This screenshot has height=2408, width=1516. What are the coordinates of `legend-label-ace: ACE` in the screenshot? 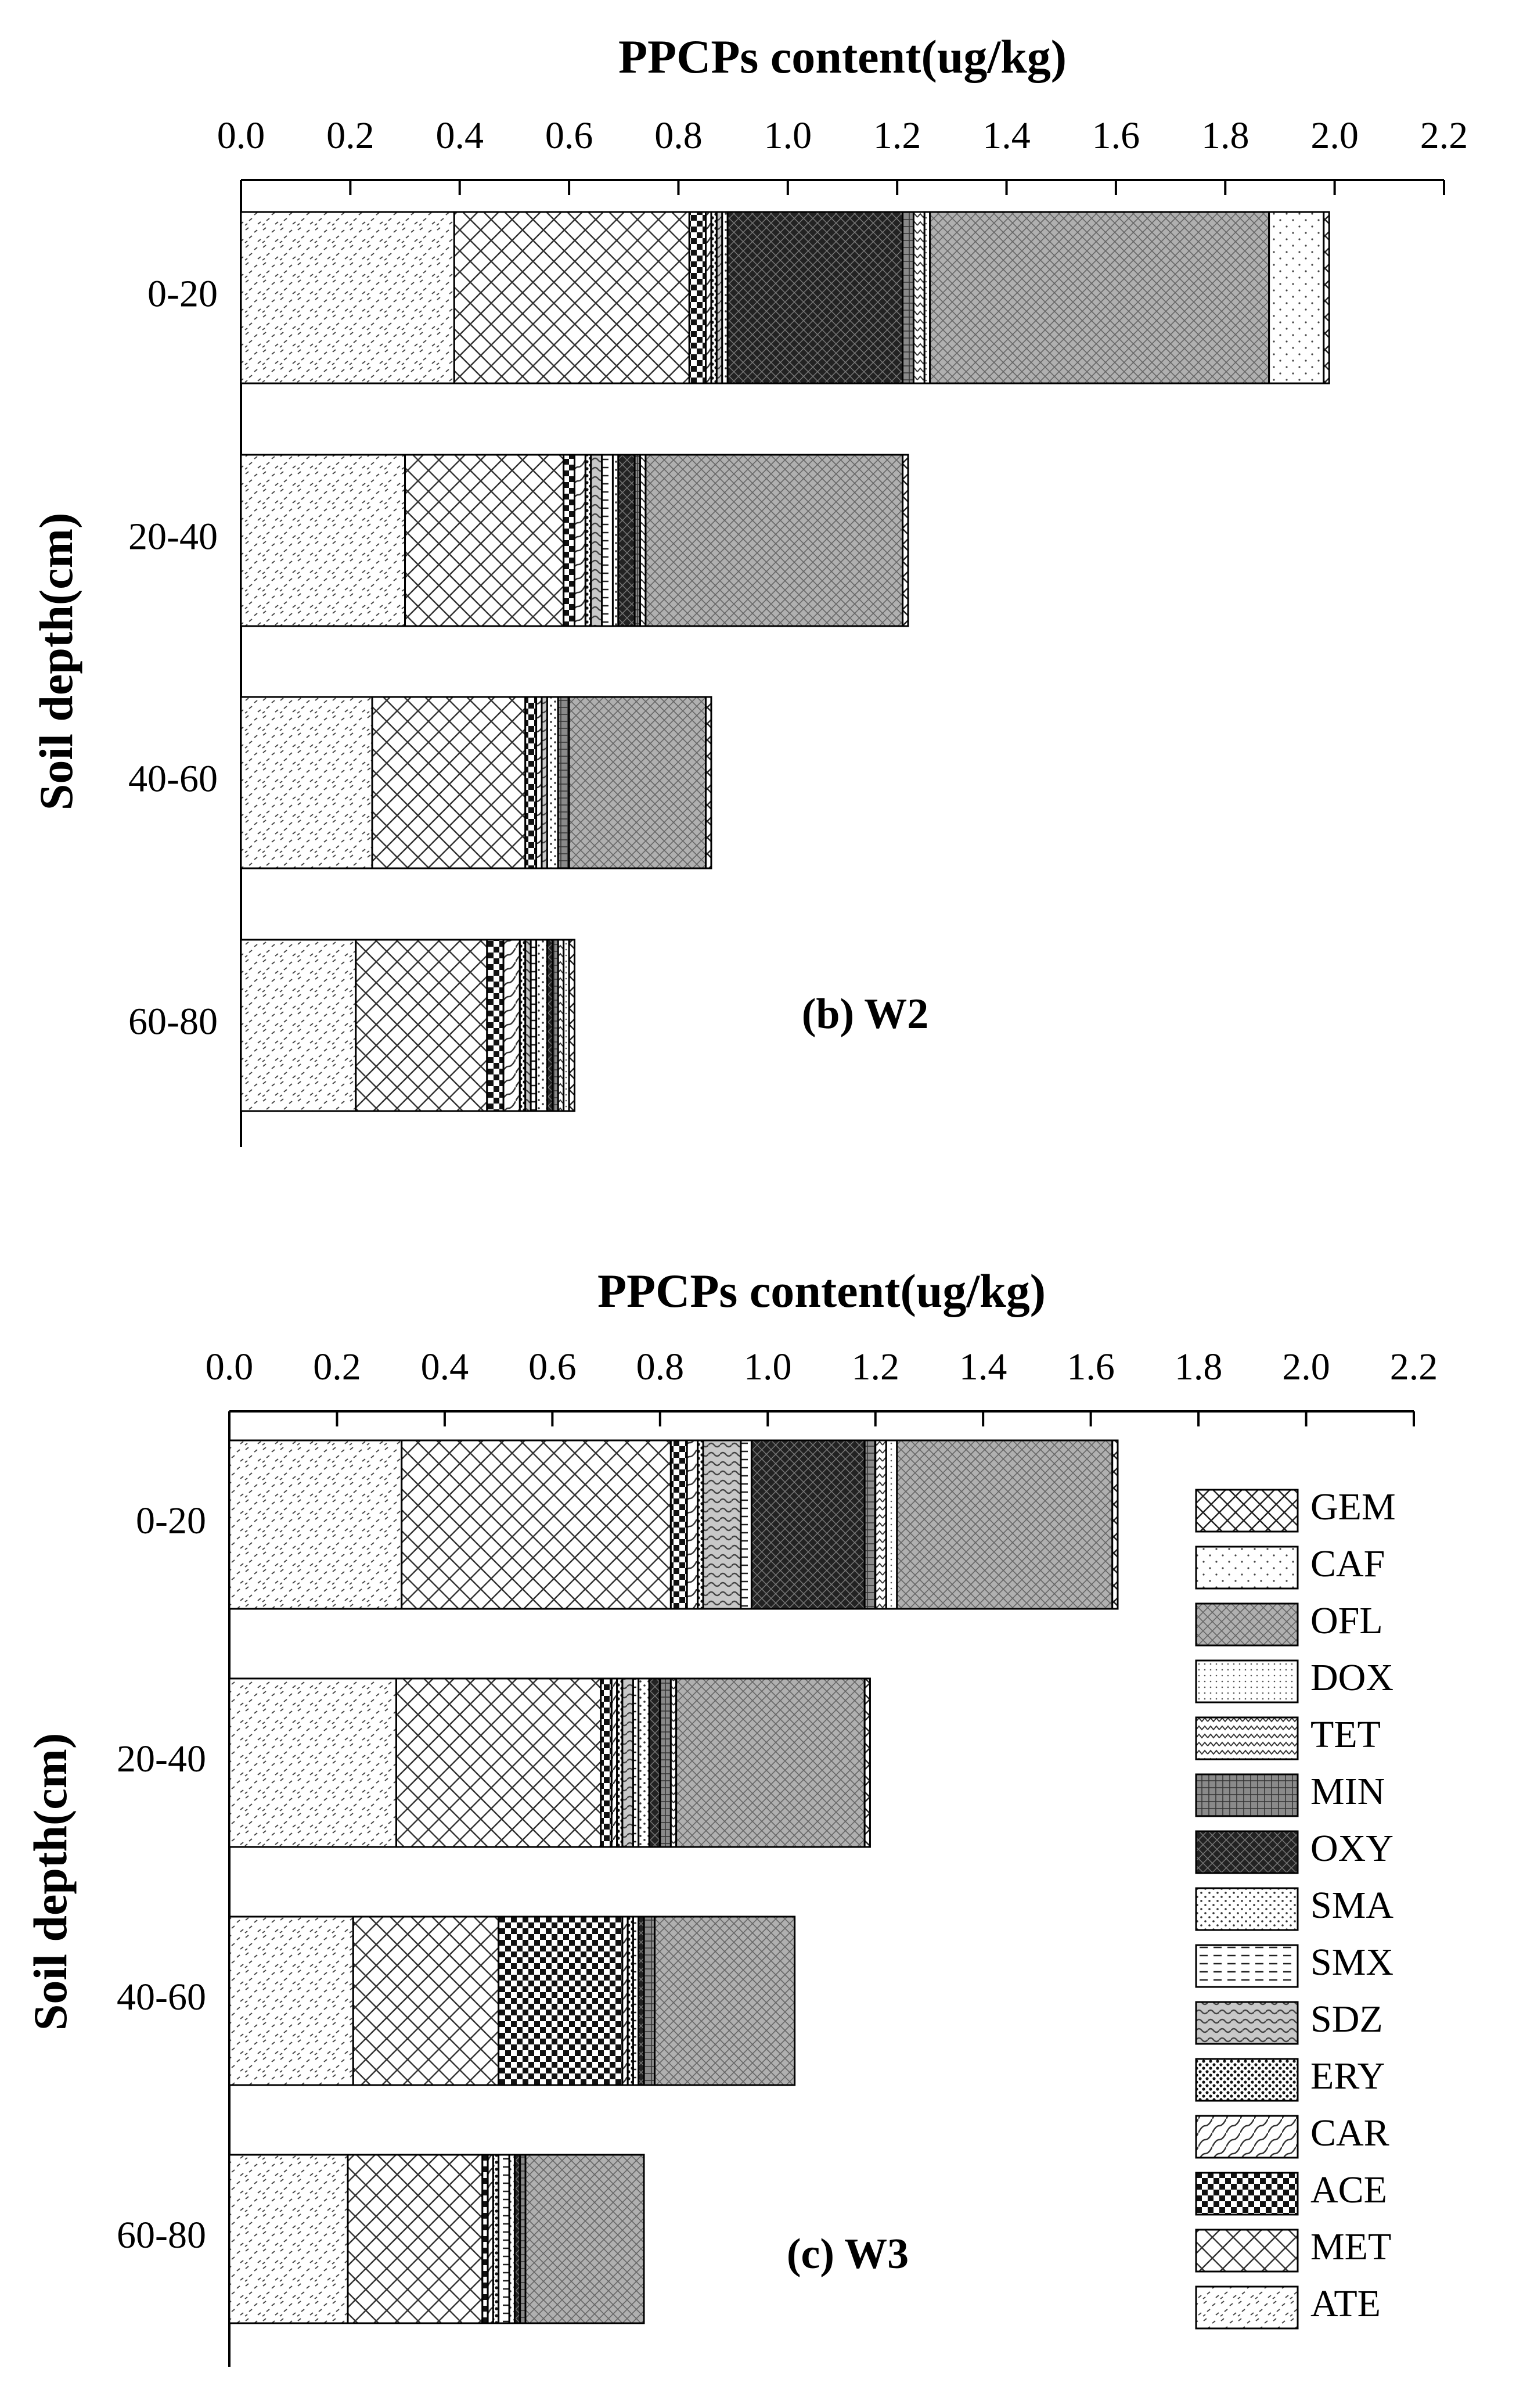 It's located at (1348, 2190).